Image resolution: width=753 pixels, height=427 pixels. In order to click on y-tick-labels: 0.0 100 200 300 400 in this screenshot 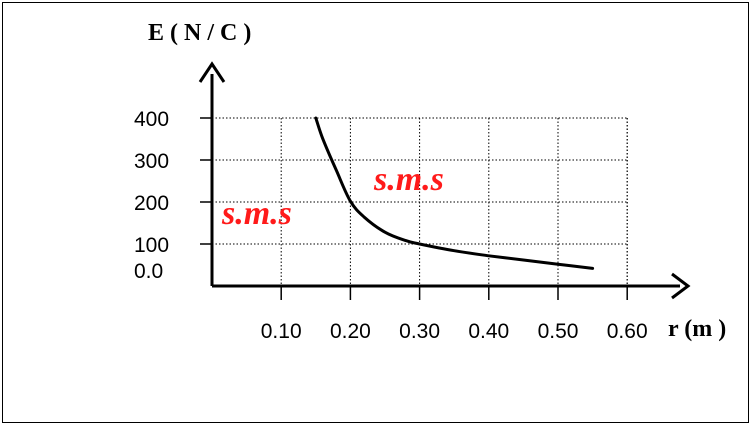, I will do `click(173, 195)`.